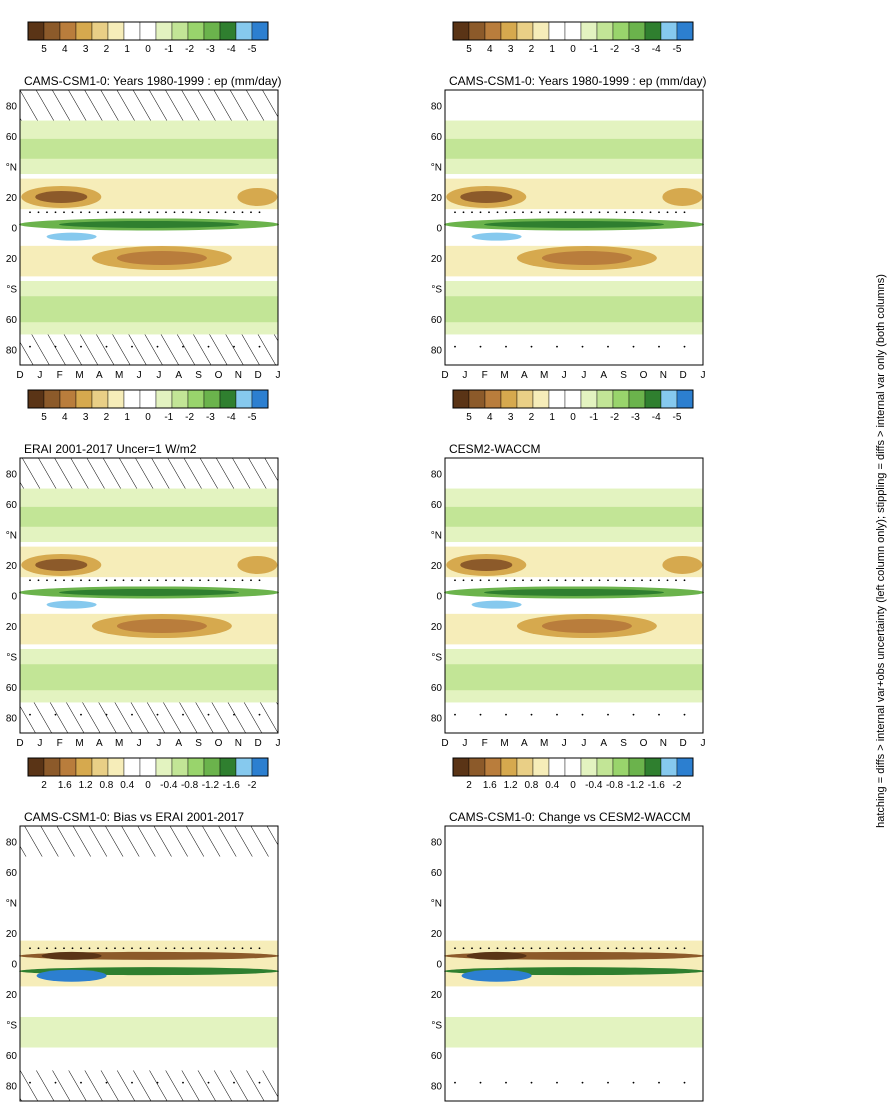  I want to click on positive-diff-core, so click(496, 955).